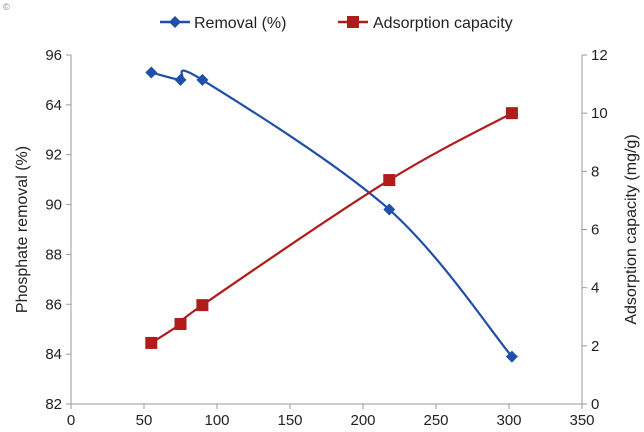 Image resolution: width=644 pixels, height=432 pixels. Describe the element at coordinates (144, 420) in the screenshot. I see `x-tick-label: 50` at that location.